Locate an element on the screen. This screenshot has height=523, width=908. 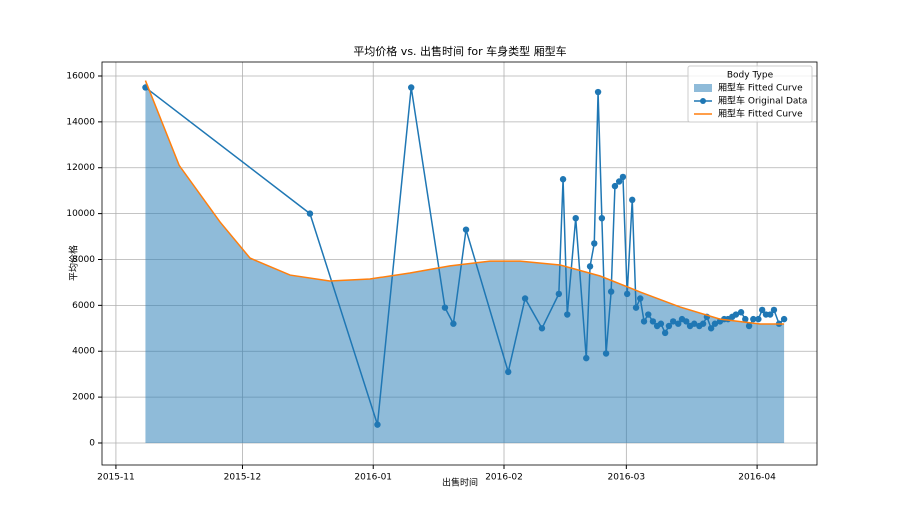
x-tick-label: 2016-03 is located at coordinates (627, 478).